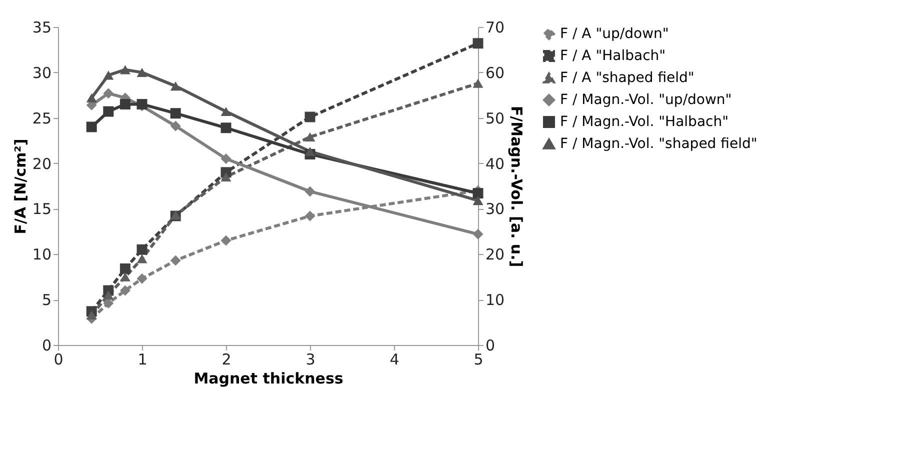  What do you see at coordinates (42, 27) in the screenshot?
I see `y-tick-label: 35` at bounding box center [42, 27].